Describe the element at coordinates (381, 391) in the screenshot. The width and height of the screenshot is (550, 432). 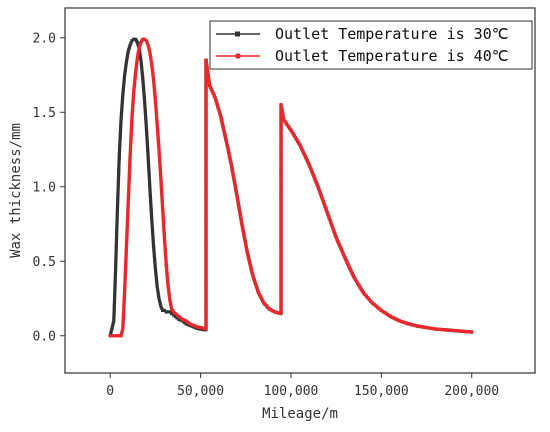
I see `x-tick-label: 150,000` at that location.